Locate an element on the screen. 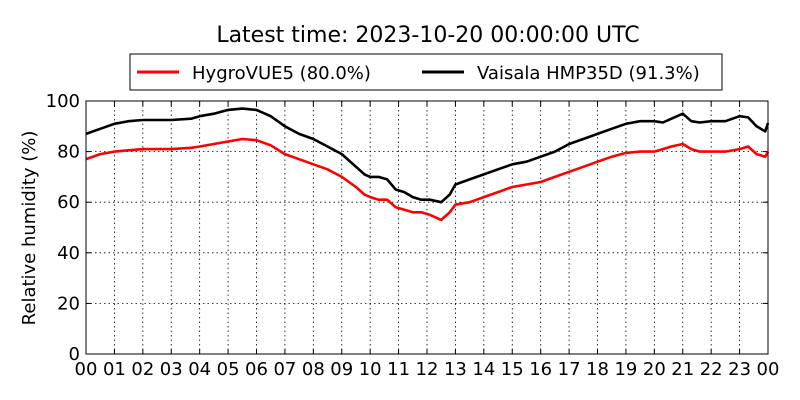 Image resolution: width=800 pixels, height=400 pixels. y-tick-label: 20 is located at coordinates (68, 303).